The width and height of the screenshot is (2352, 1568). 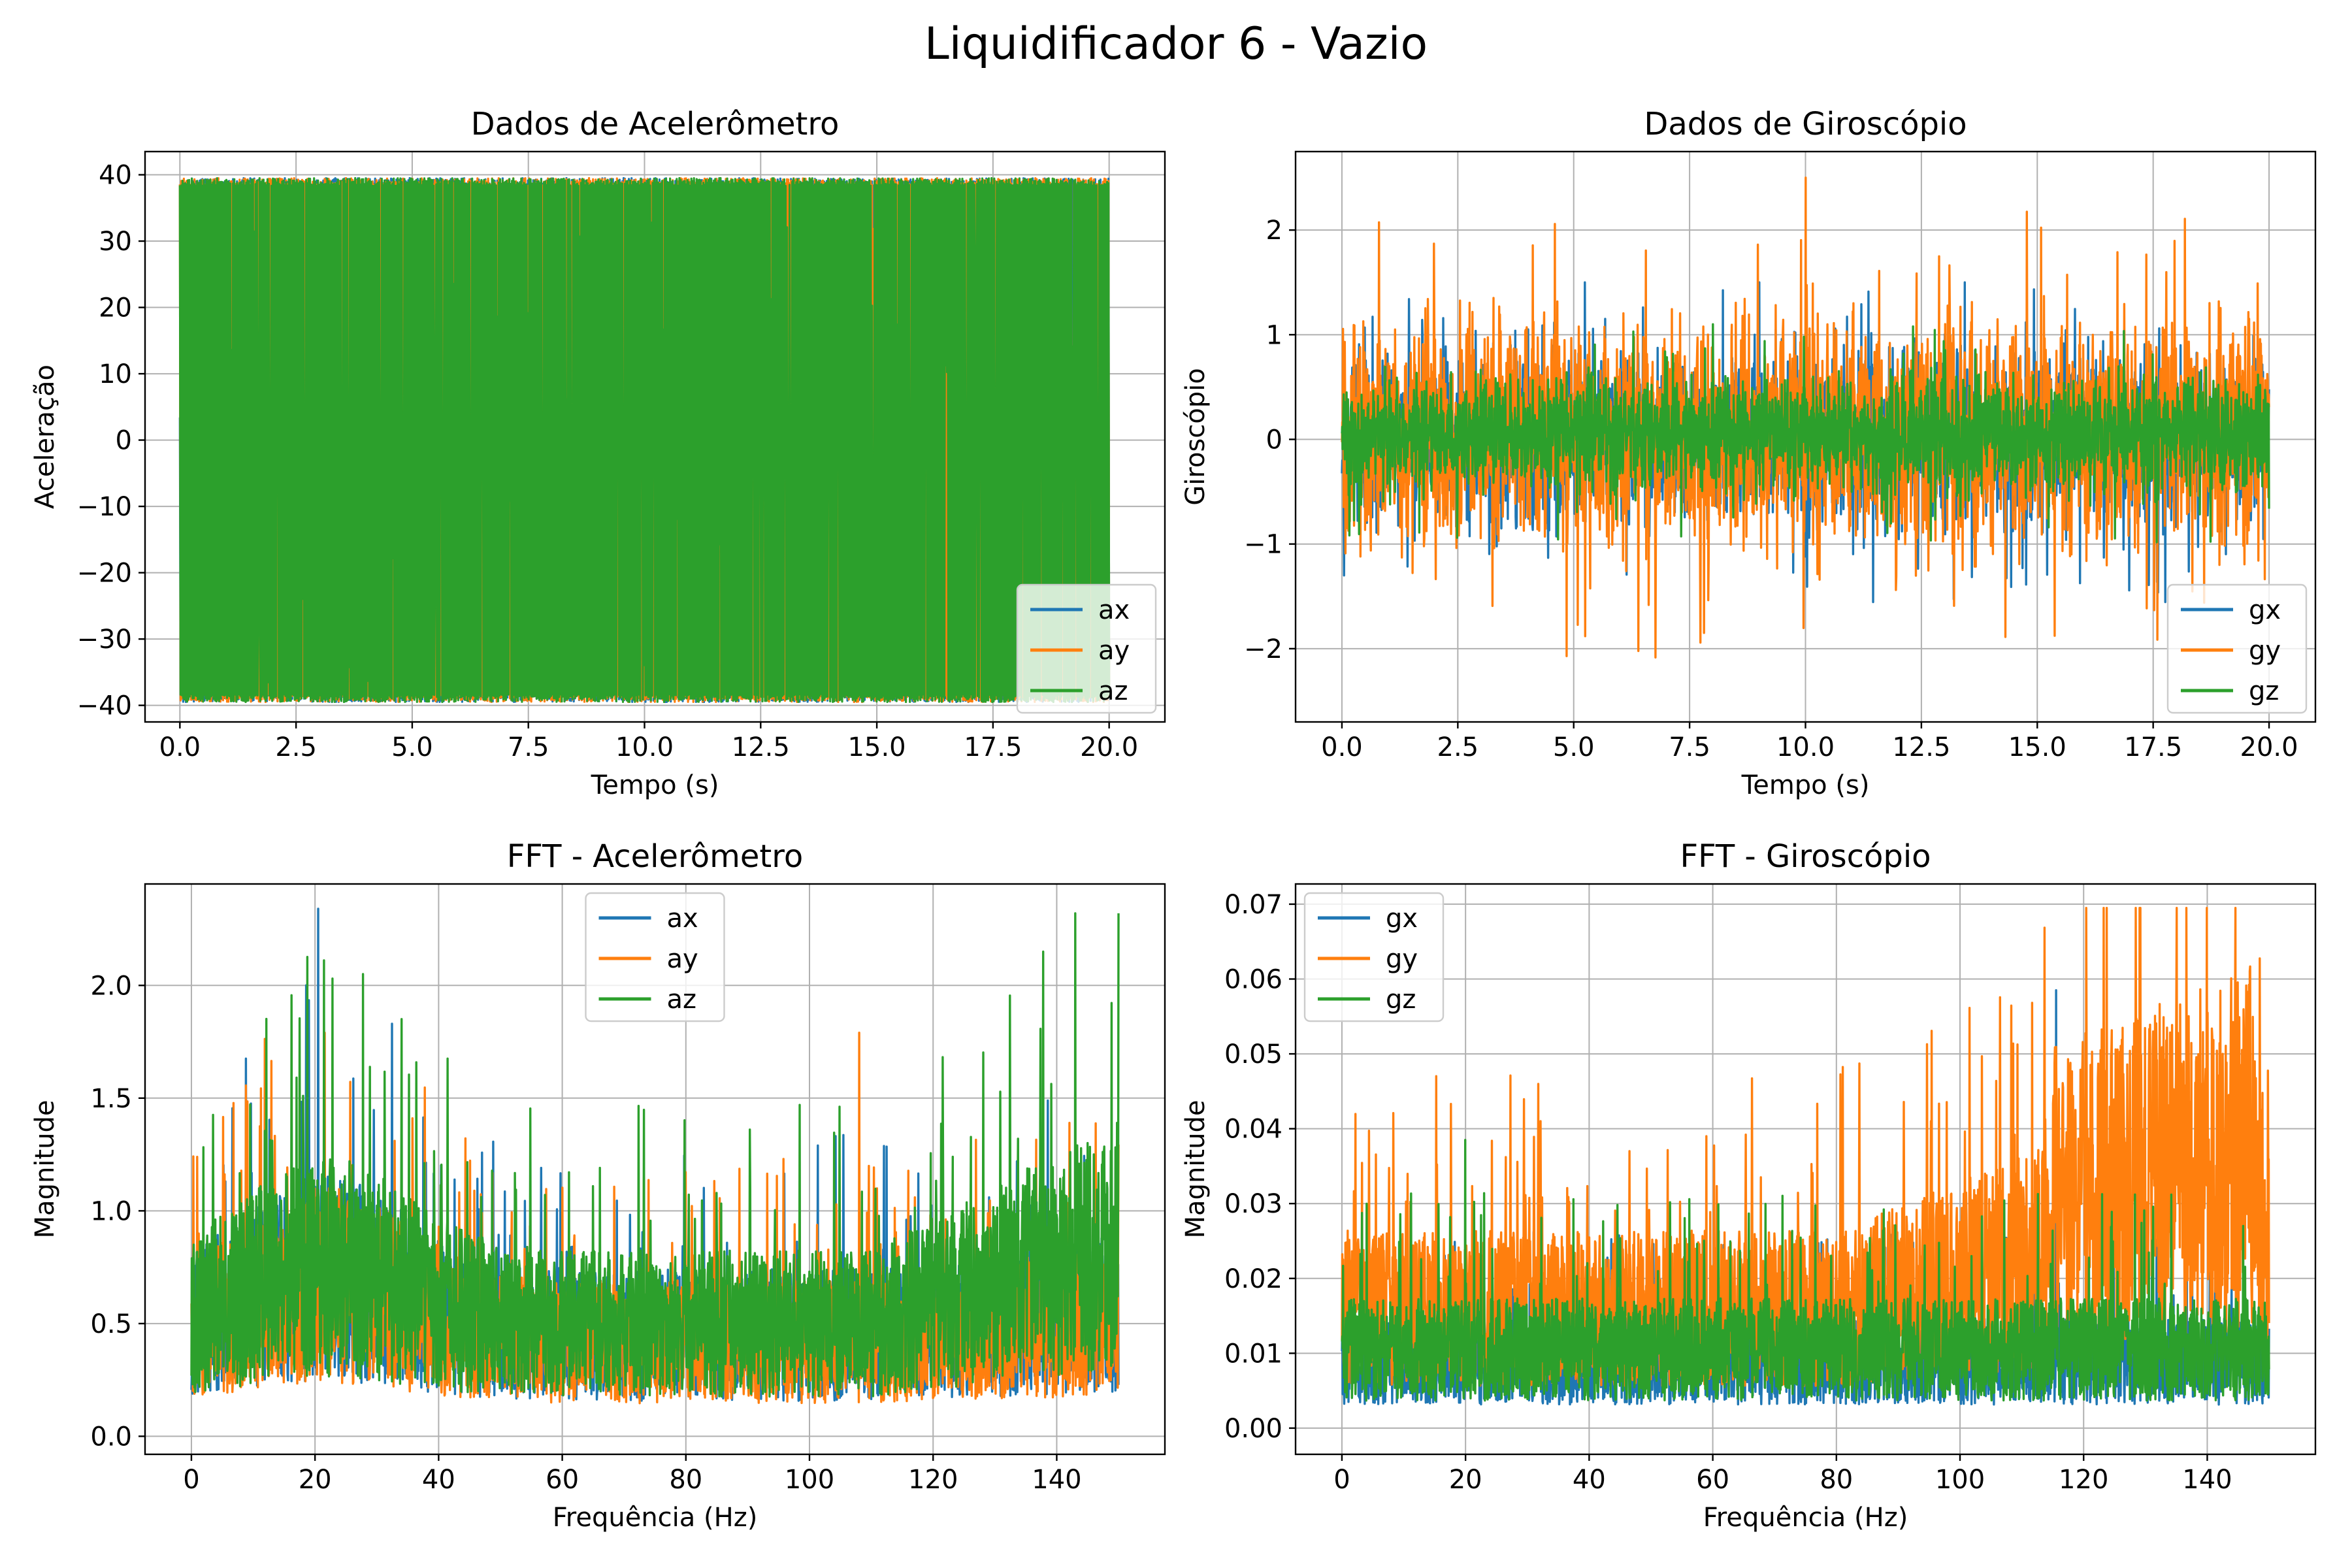 I want to click on x-tick-label: 20.0, so click(x=1109, y=747).